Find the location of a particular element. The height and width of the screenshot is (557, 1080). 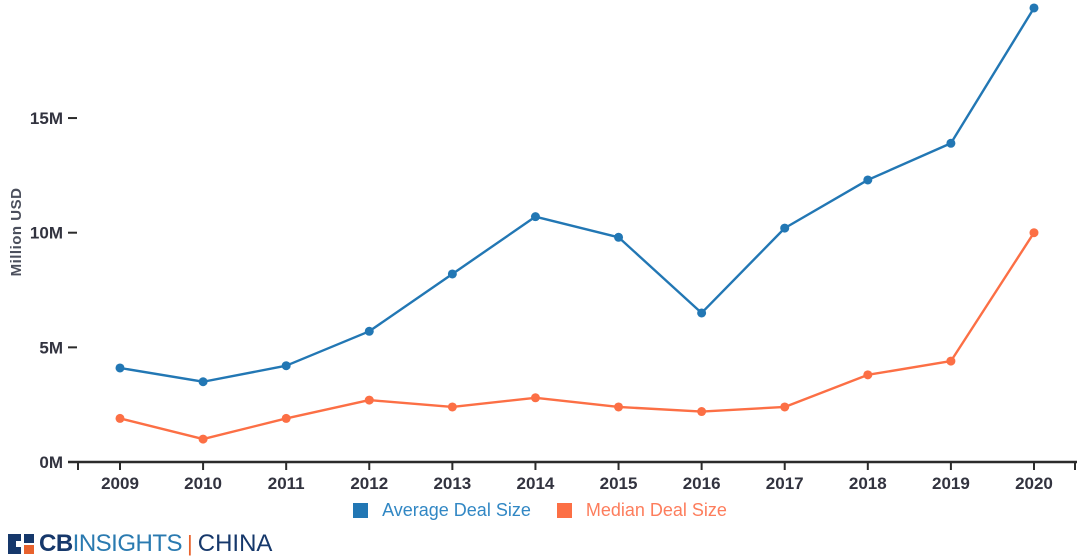

average-series-label: Average Deal Size is located at coordinates (456, 510).